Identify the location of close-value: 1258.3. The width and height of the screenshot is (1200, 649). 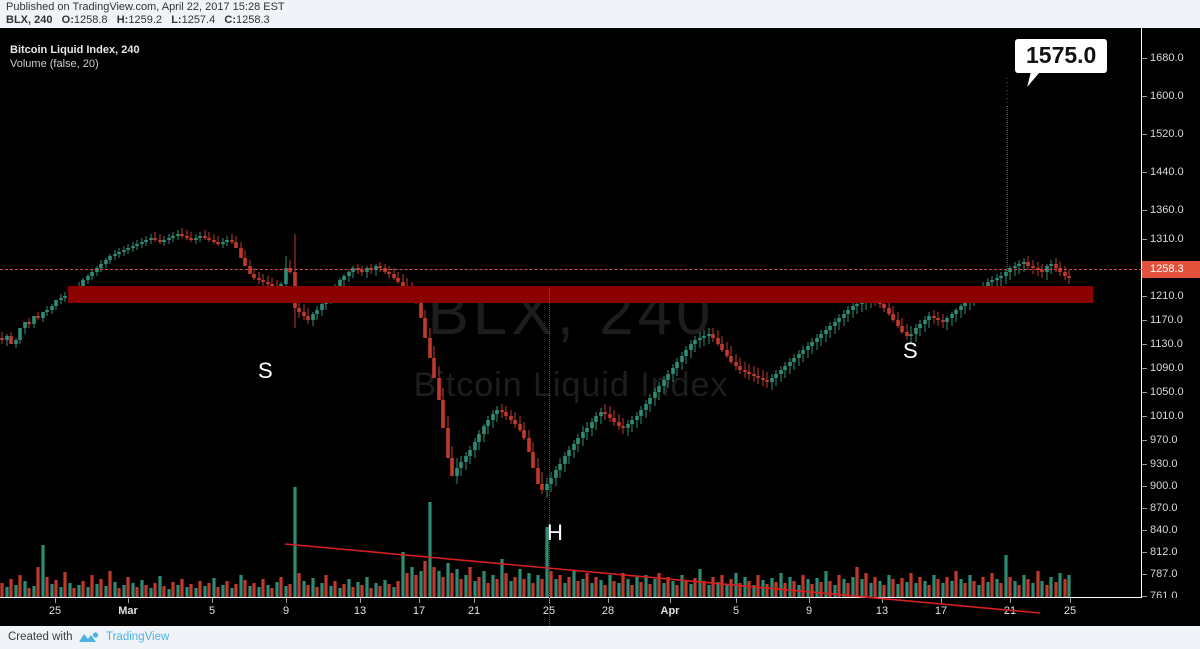
(253, 20).